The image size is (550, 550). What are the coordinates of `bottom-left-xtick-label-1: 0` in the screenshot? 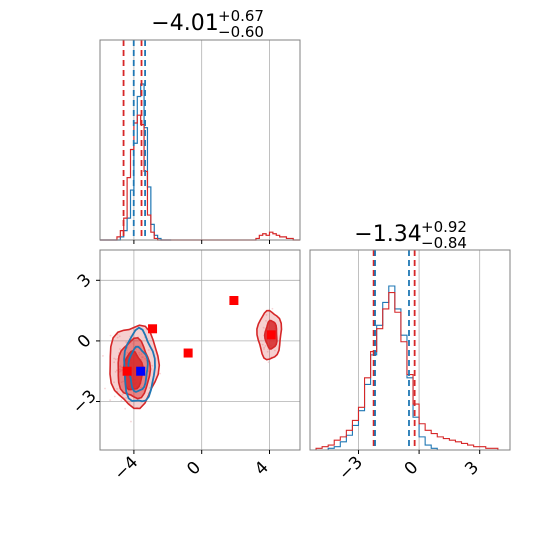 It's located at (194, 469).